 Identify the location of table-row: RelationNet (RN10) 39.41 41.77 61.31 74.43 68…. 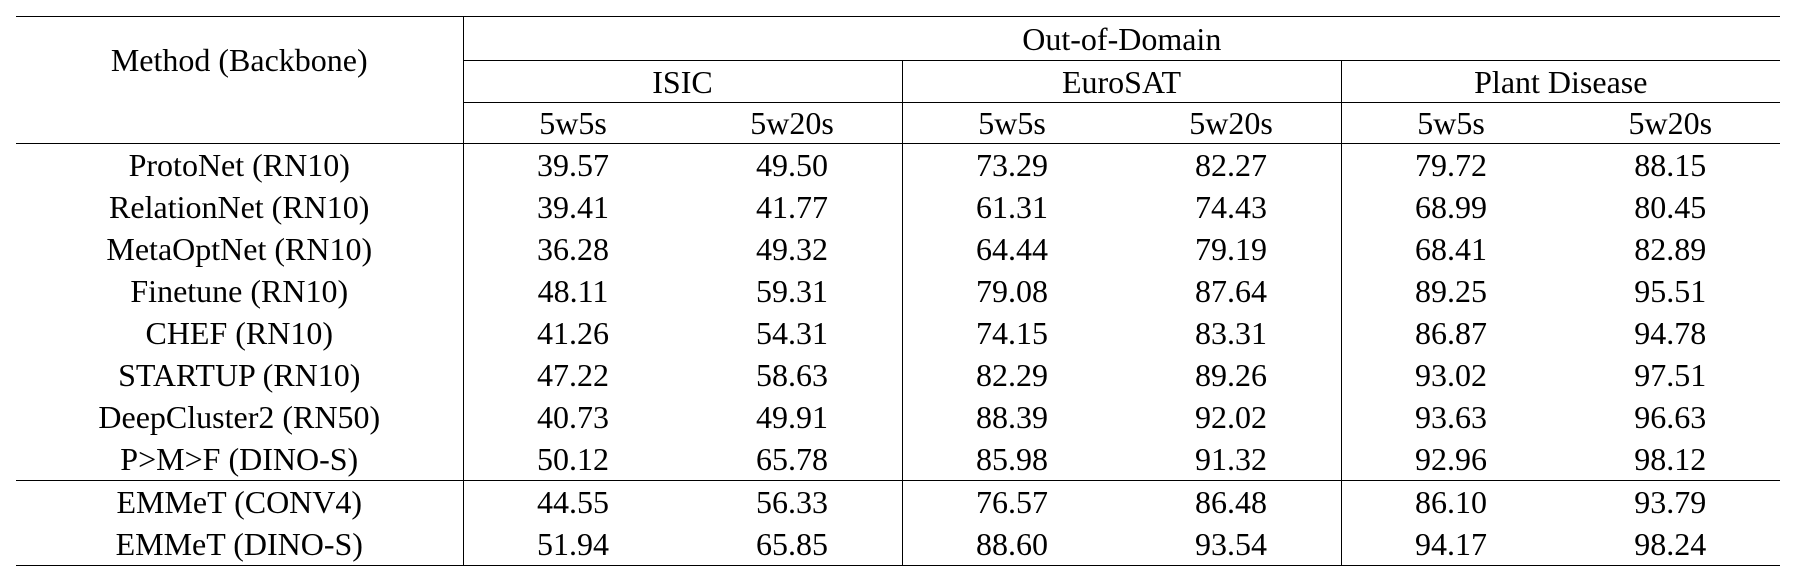
(898, 207).